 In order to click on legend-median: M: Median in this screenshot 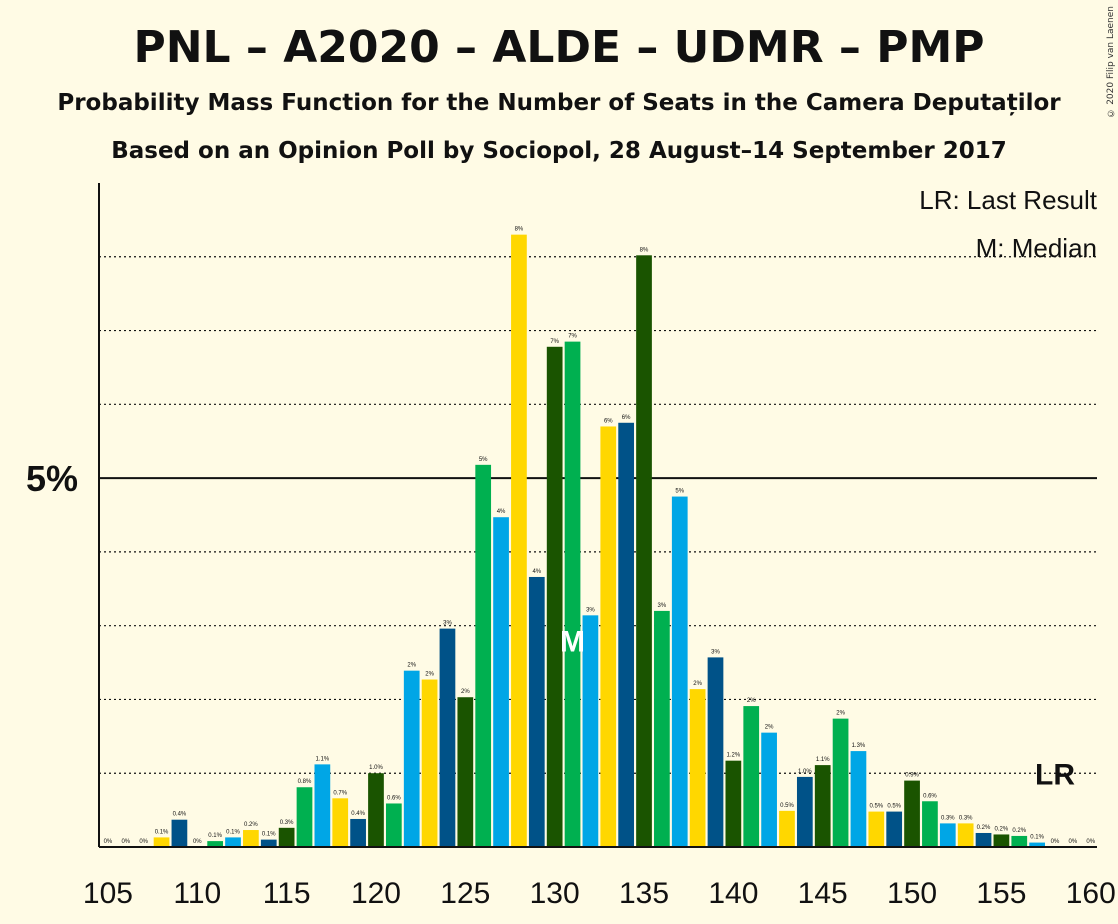, I will do `click(1036, 248)`.